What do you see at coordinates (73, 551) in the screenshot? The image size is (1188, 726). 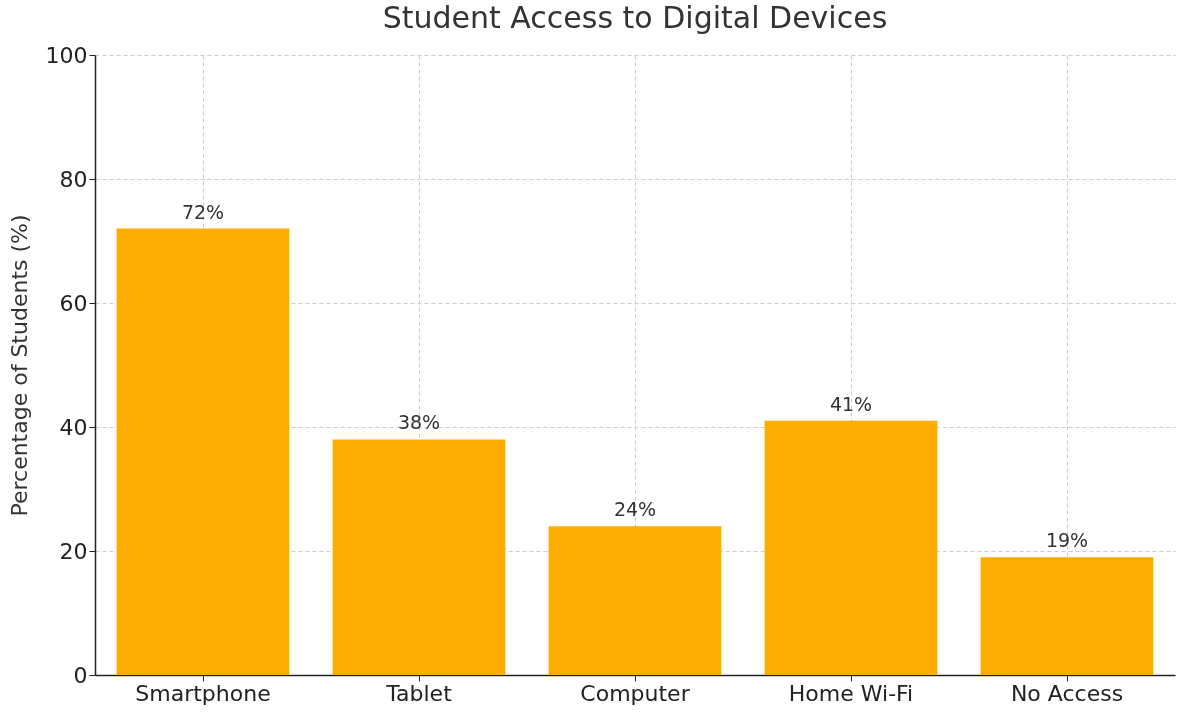 I see `y-tick-label: 20` at bounding box center [73, 551].